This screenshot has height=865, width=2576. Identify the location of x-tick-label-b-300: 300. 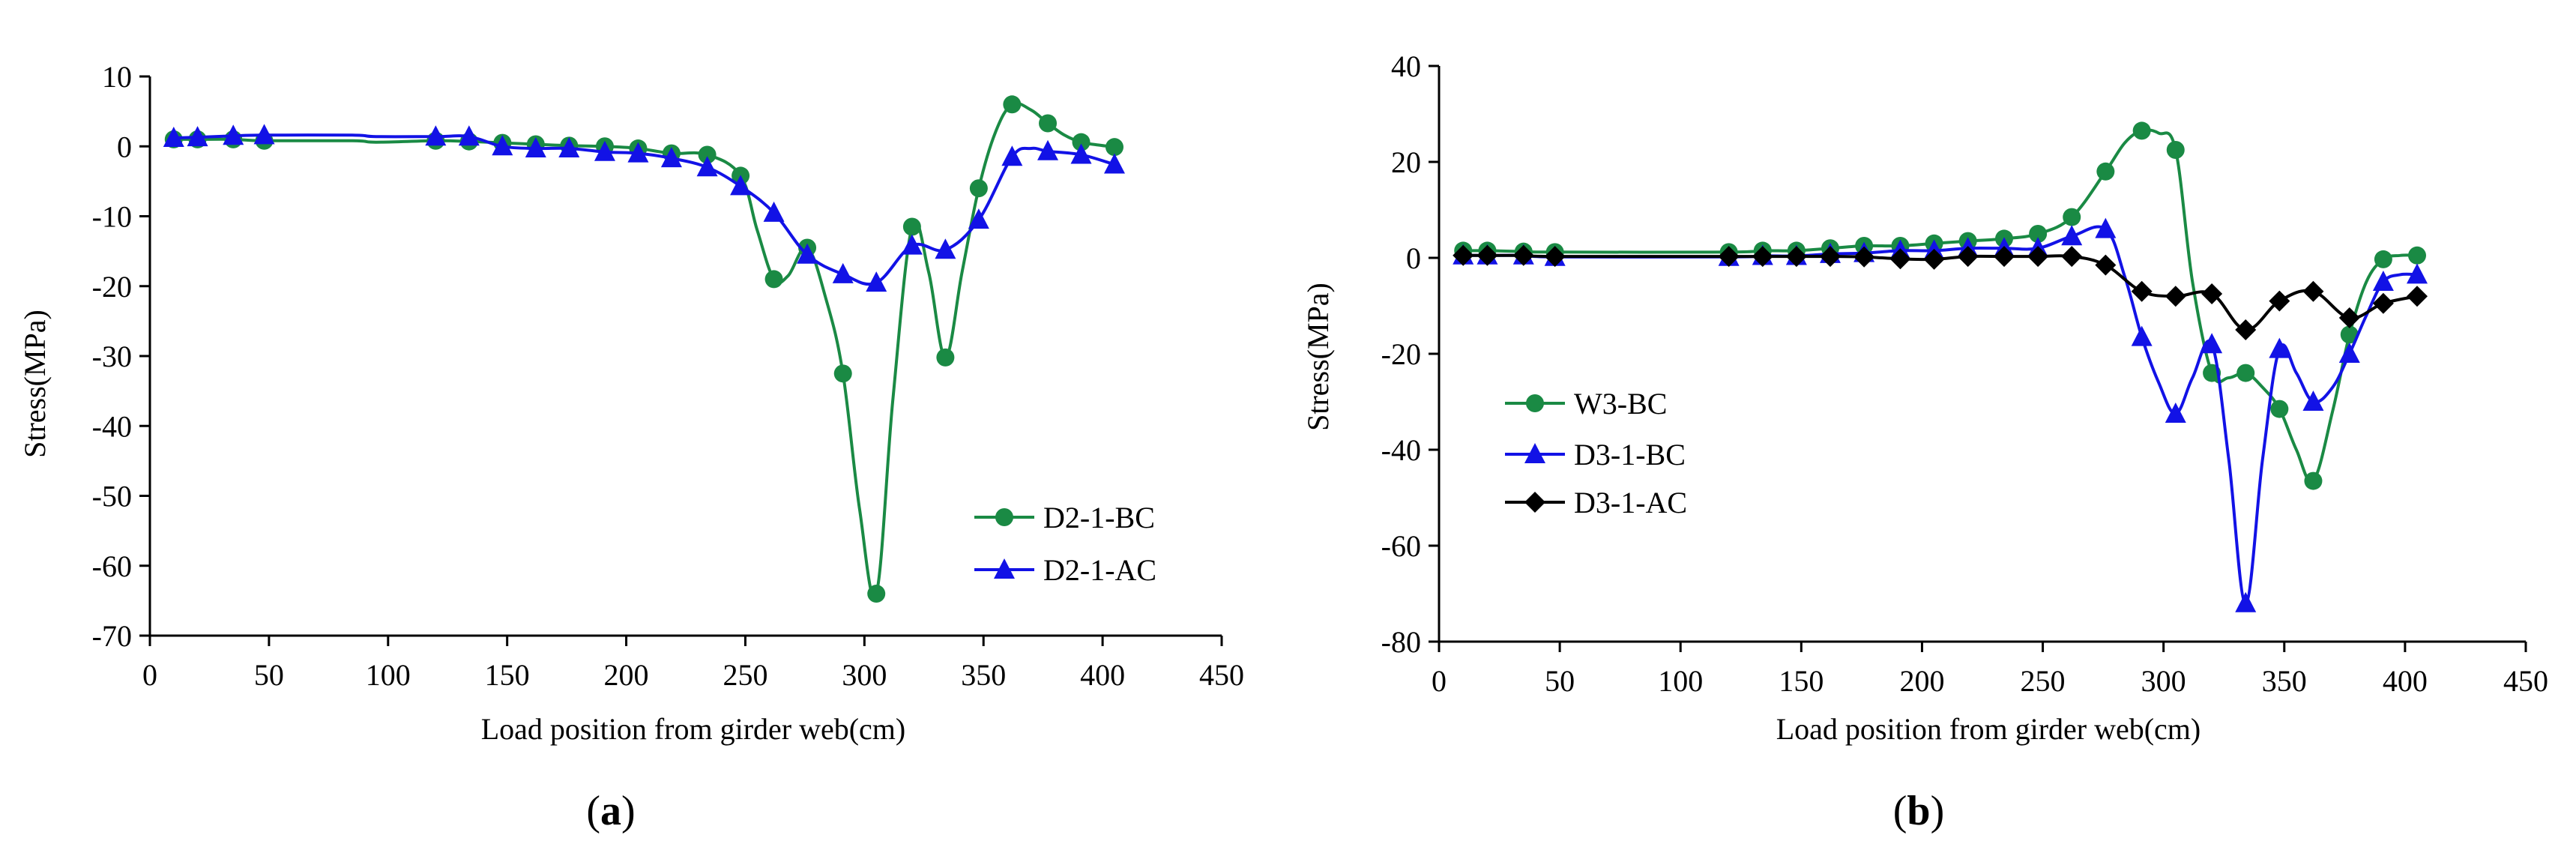
(2164, 681).